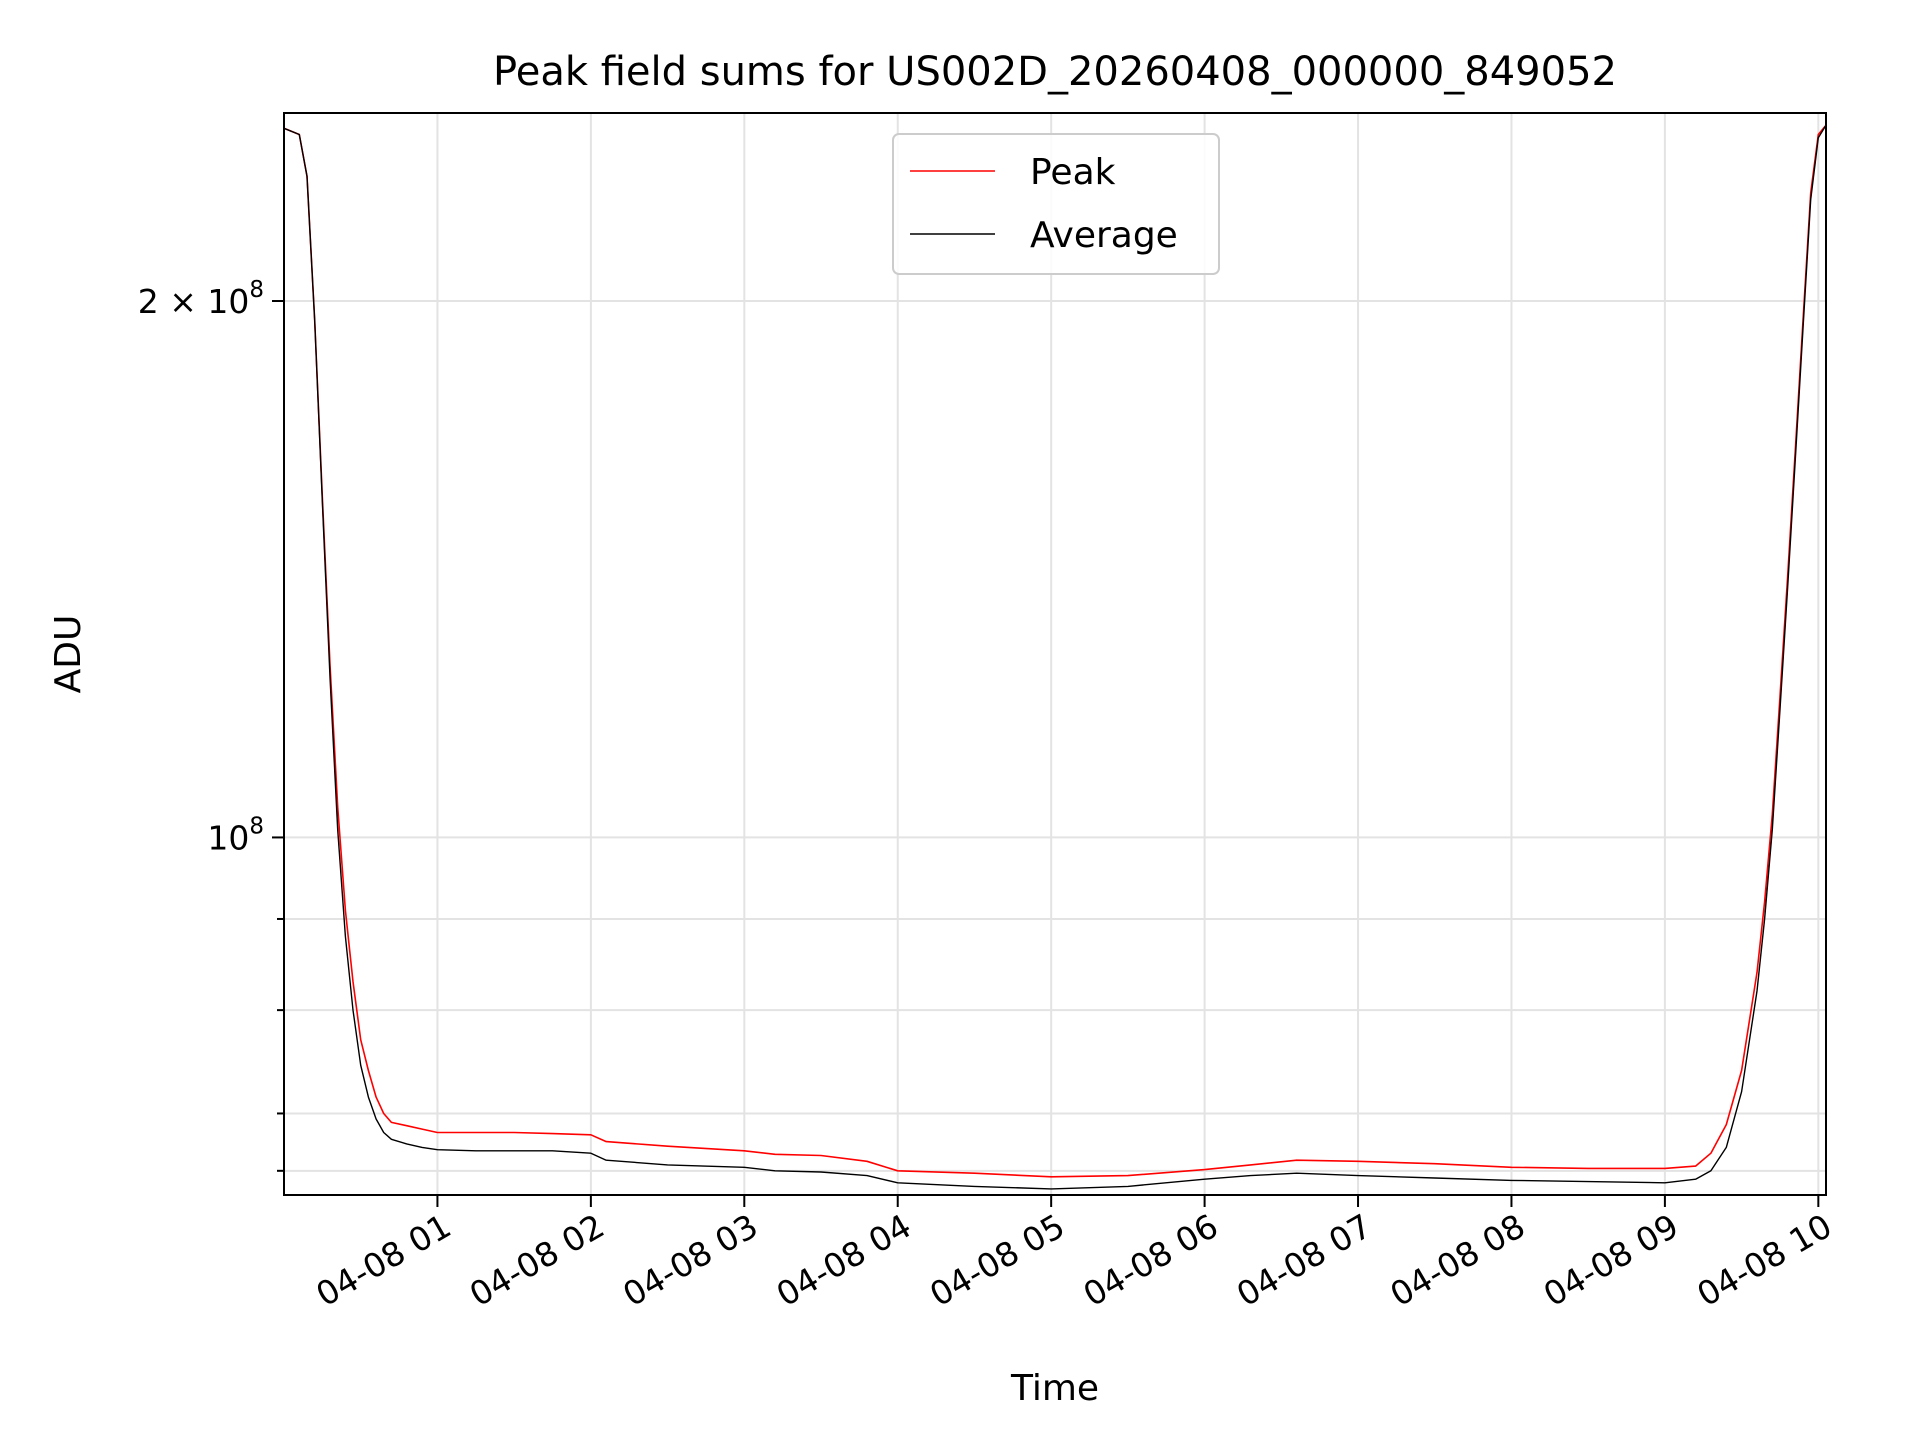 This screenshot has width=1920, height=1440. Describe the element at coordinates (1151, 1260) in the screenshot. I see `x-tick-label: 04-08 06` at that location.